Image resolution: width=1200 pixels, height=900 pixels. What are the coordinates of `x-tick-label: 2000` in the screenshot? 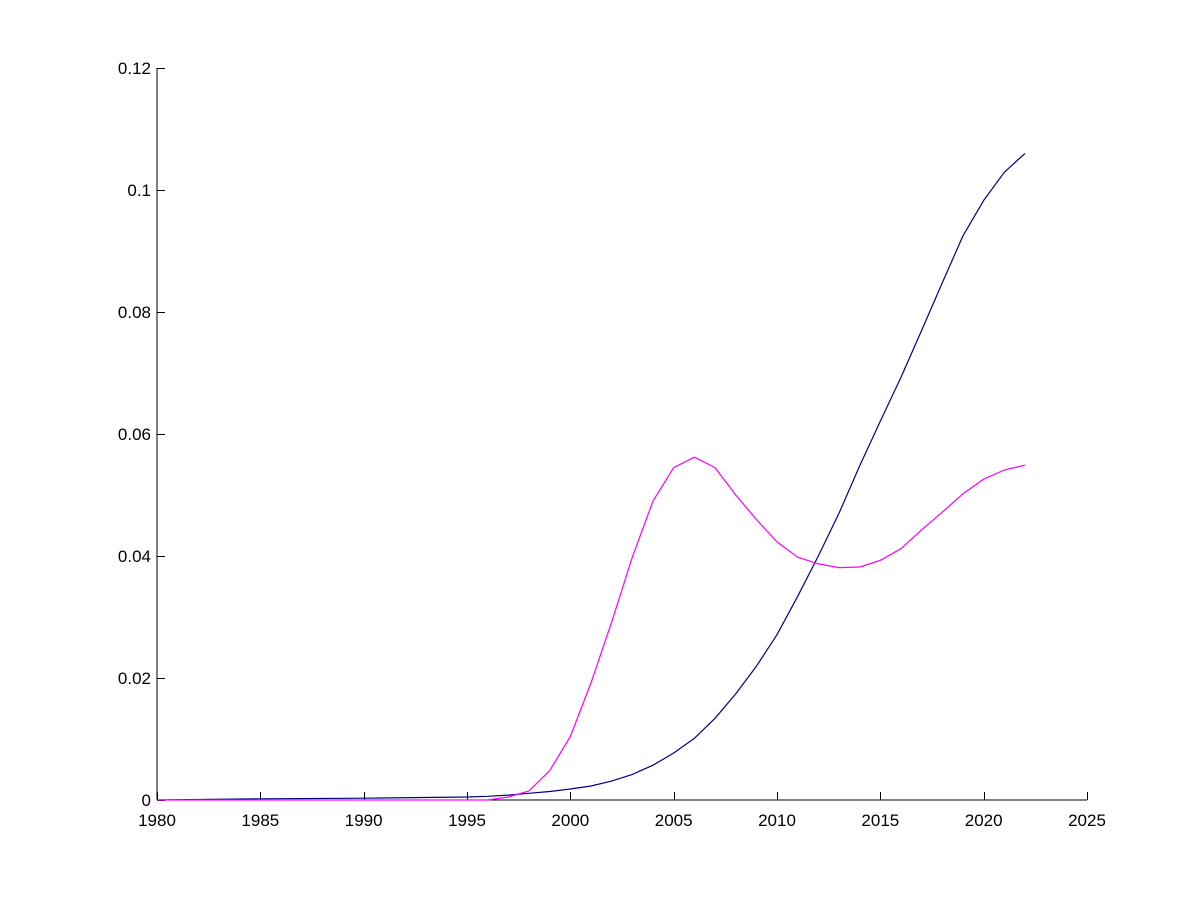 It's located at (570, 820).